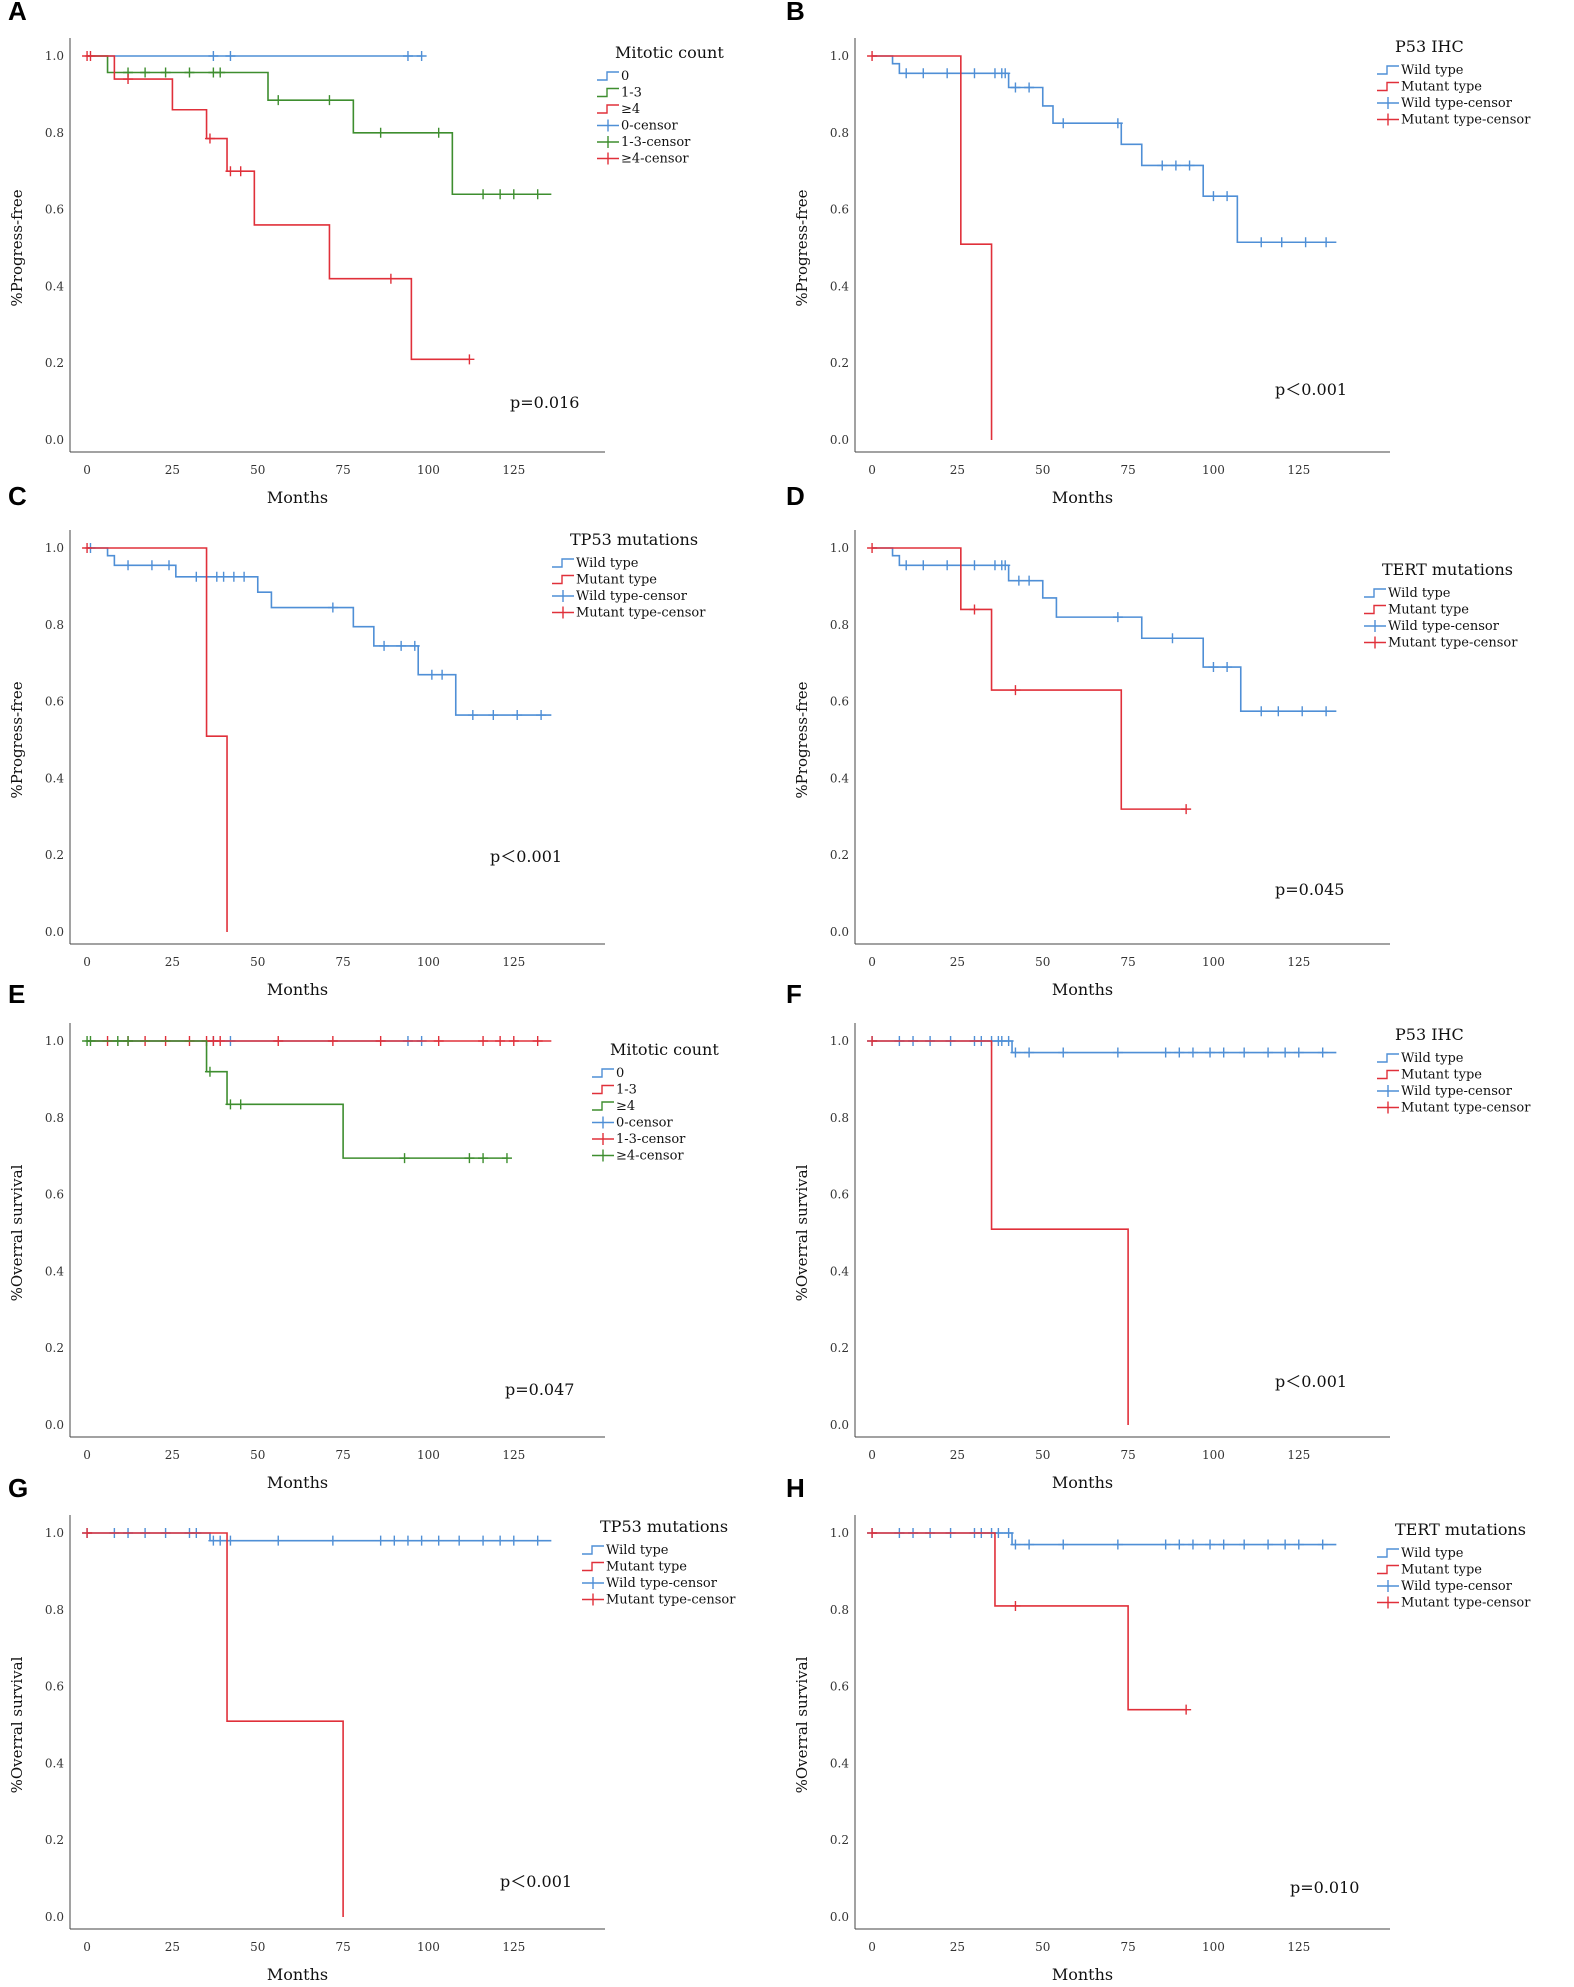 This screenshot has width=1574, height=1987. I want to click on x-tick-label: 75, so click(342, 470).